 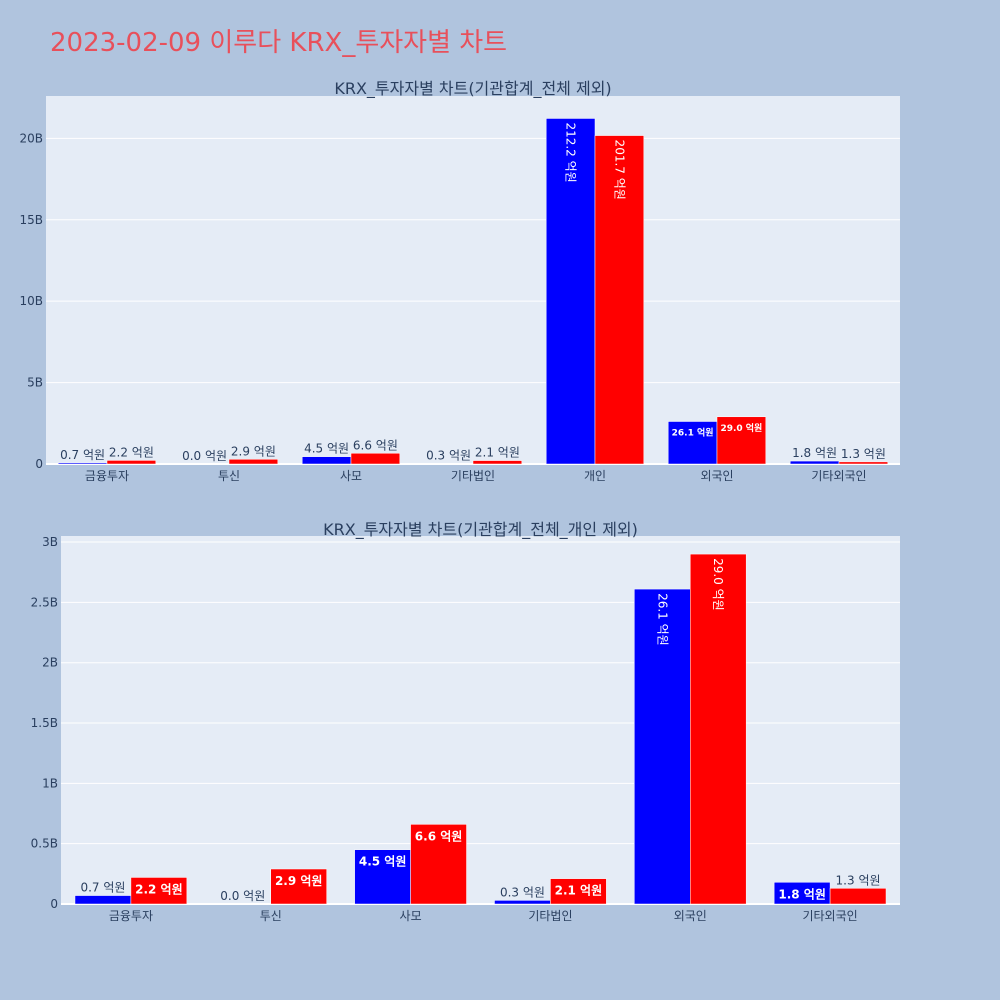 What do you see at coordinates (50, 542) in the screenshot?
I see `y-tick-label: 3B` at bounding box center [50, 542].